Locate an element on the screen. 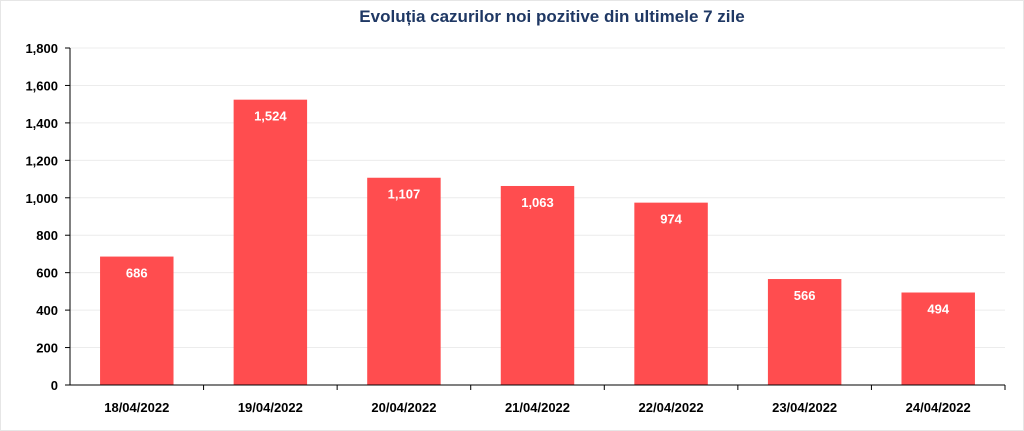 This screenshot has width=1024, height=431. y-tick-label: 200 is located at coordinates (47, 348).